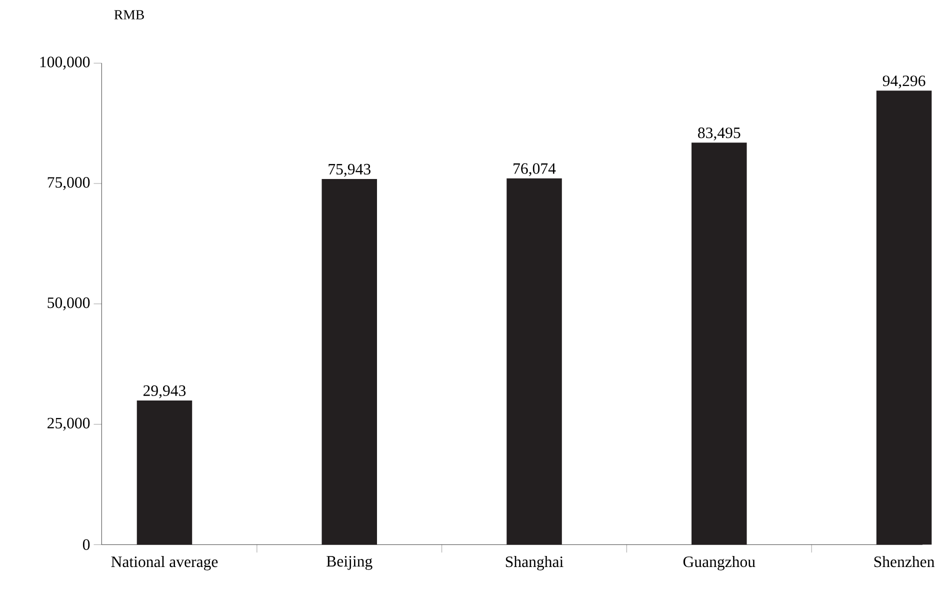 Image resolution: width=938 pixels, height=590 pixels. What do you see at coordinates (535, 563) in the screenshot?
I see `x-tick-label: Shanghai` at bounding box center [535, 563].